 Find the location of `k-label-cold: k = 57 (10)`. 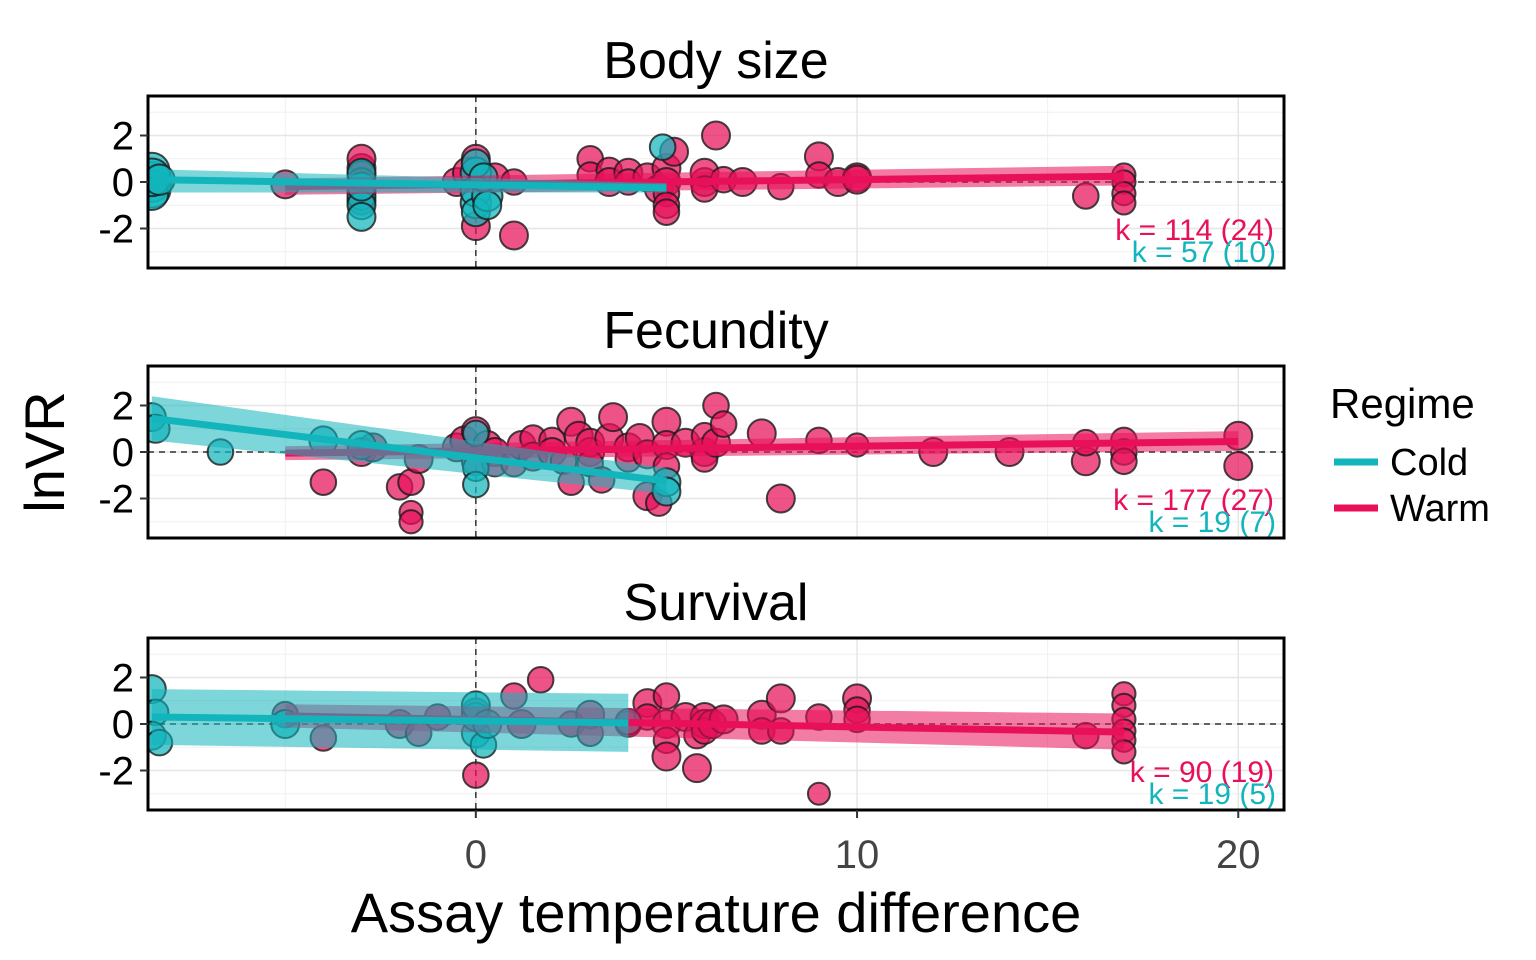

k-label-cold: k = 57 (10) is located at coordinates (1204, 252).